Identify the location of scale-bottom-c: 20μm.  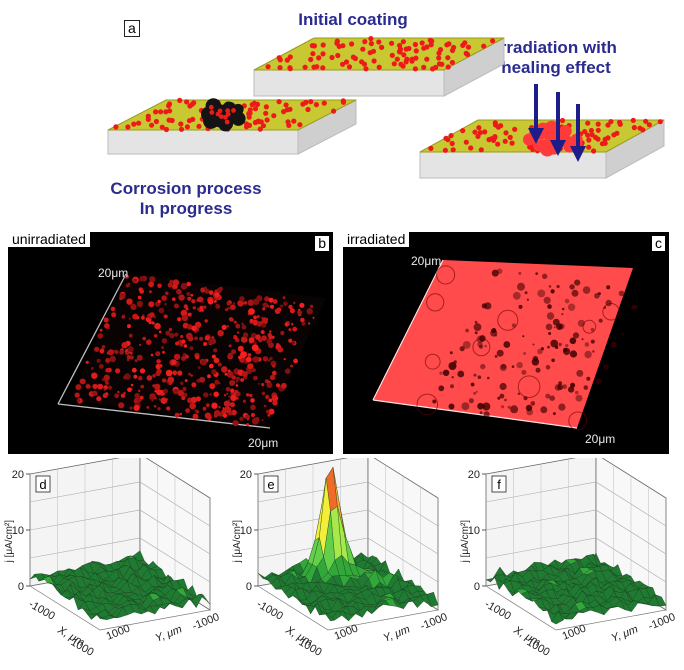
(600, 439).